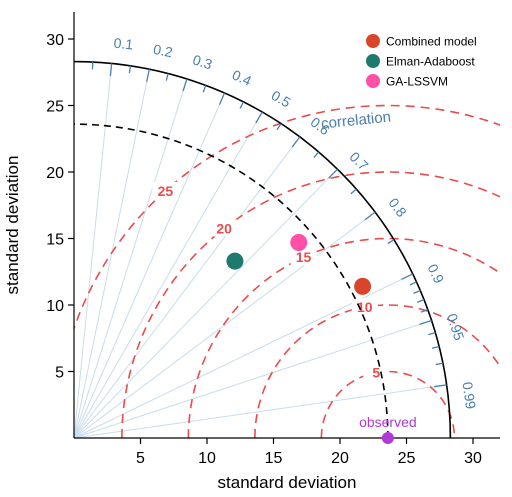 The width and height of the screenshot is (512, 497). What do you see at coordinates (55, 40) in the screenshot?
I see `y-tick-label-5: 30` at bounding box center [55, 40].